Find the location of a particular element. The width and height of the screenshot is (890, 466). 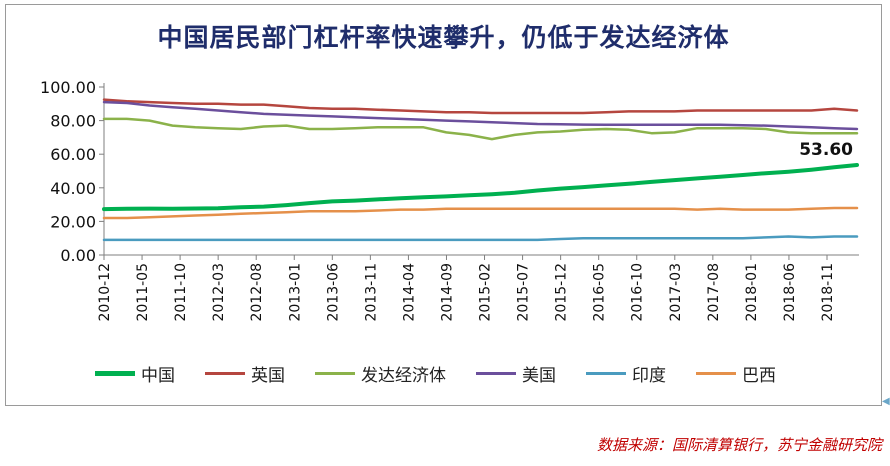

x-tick-label: 2014-04 is located at coordinates (409, 292).